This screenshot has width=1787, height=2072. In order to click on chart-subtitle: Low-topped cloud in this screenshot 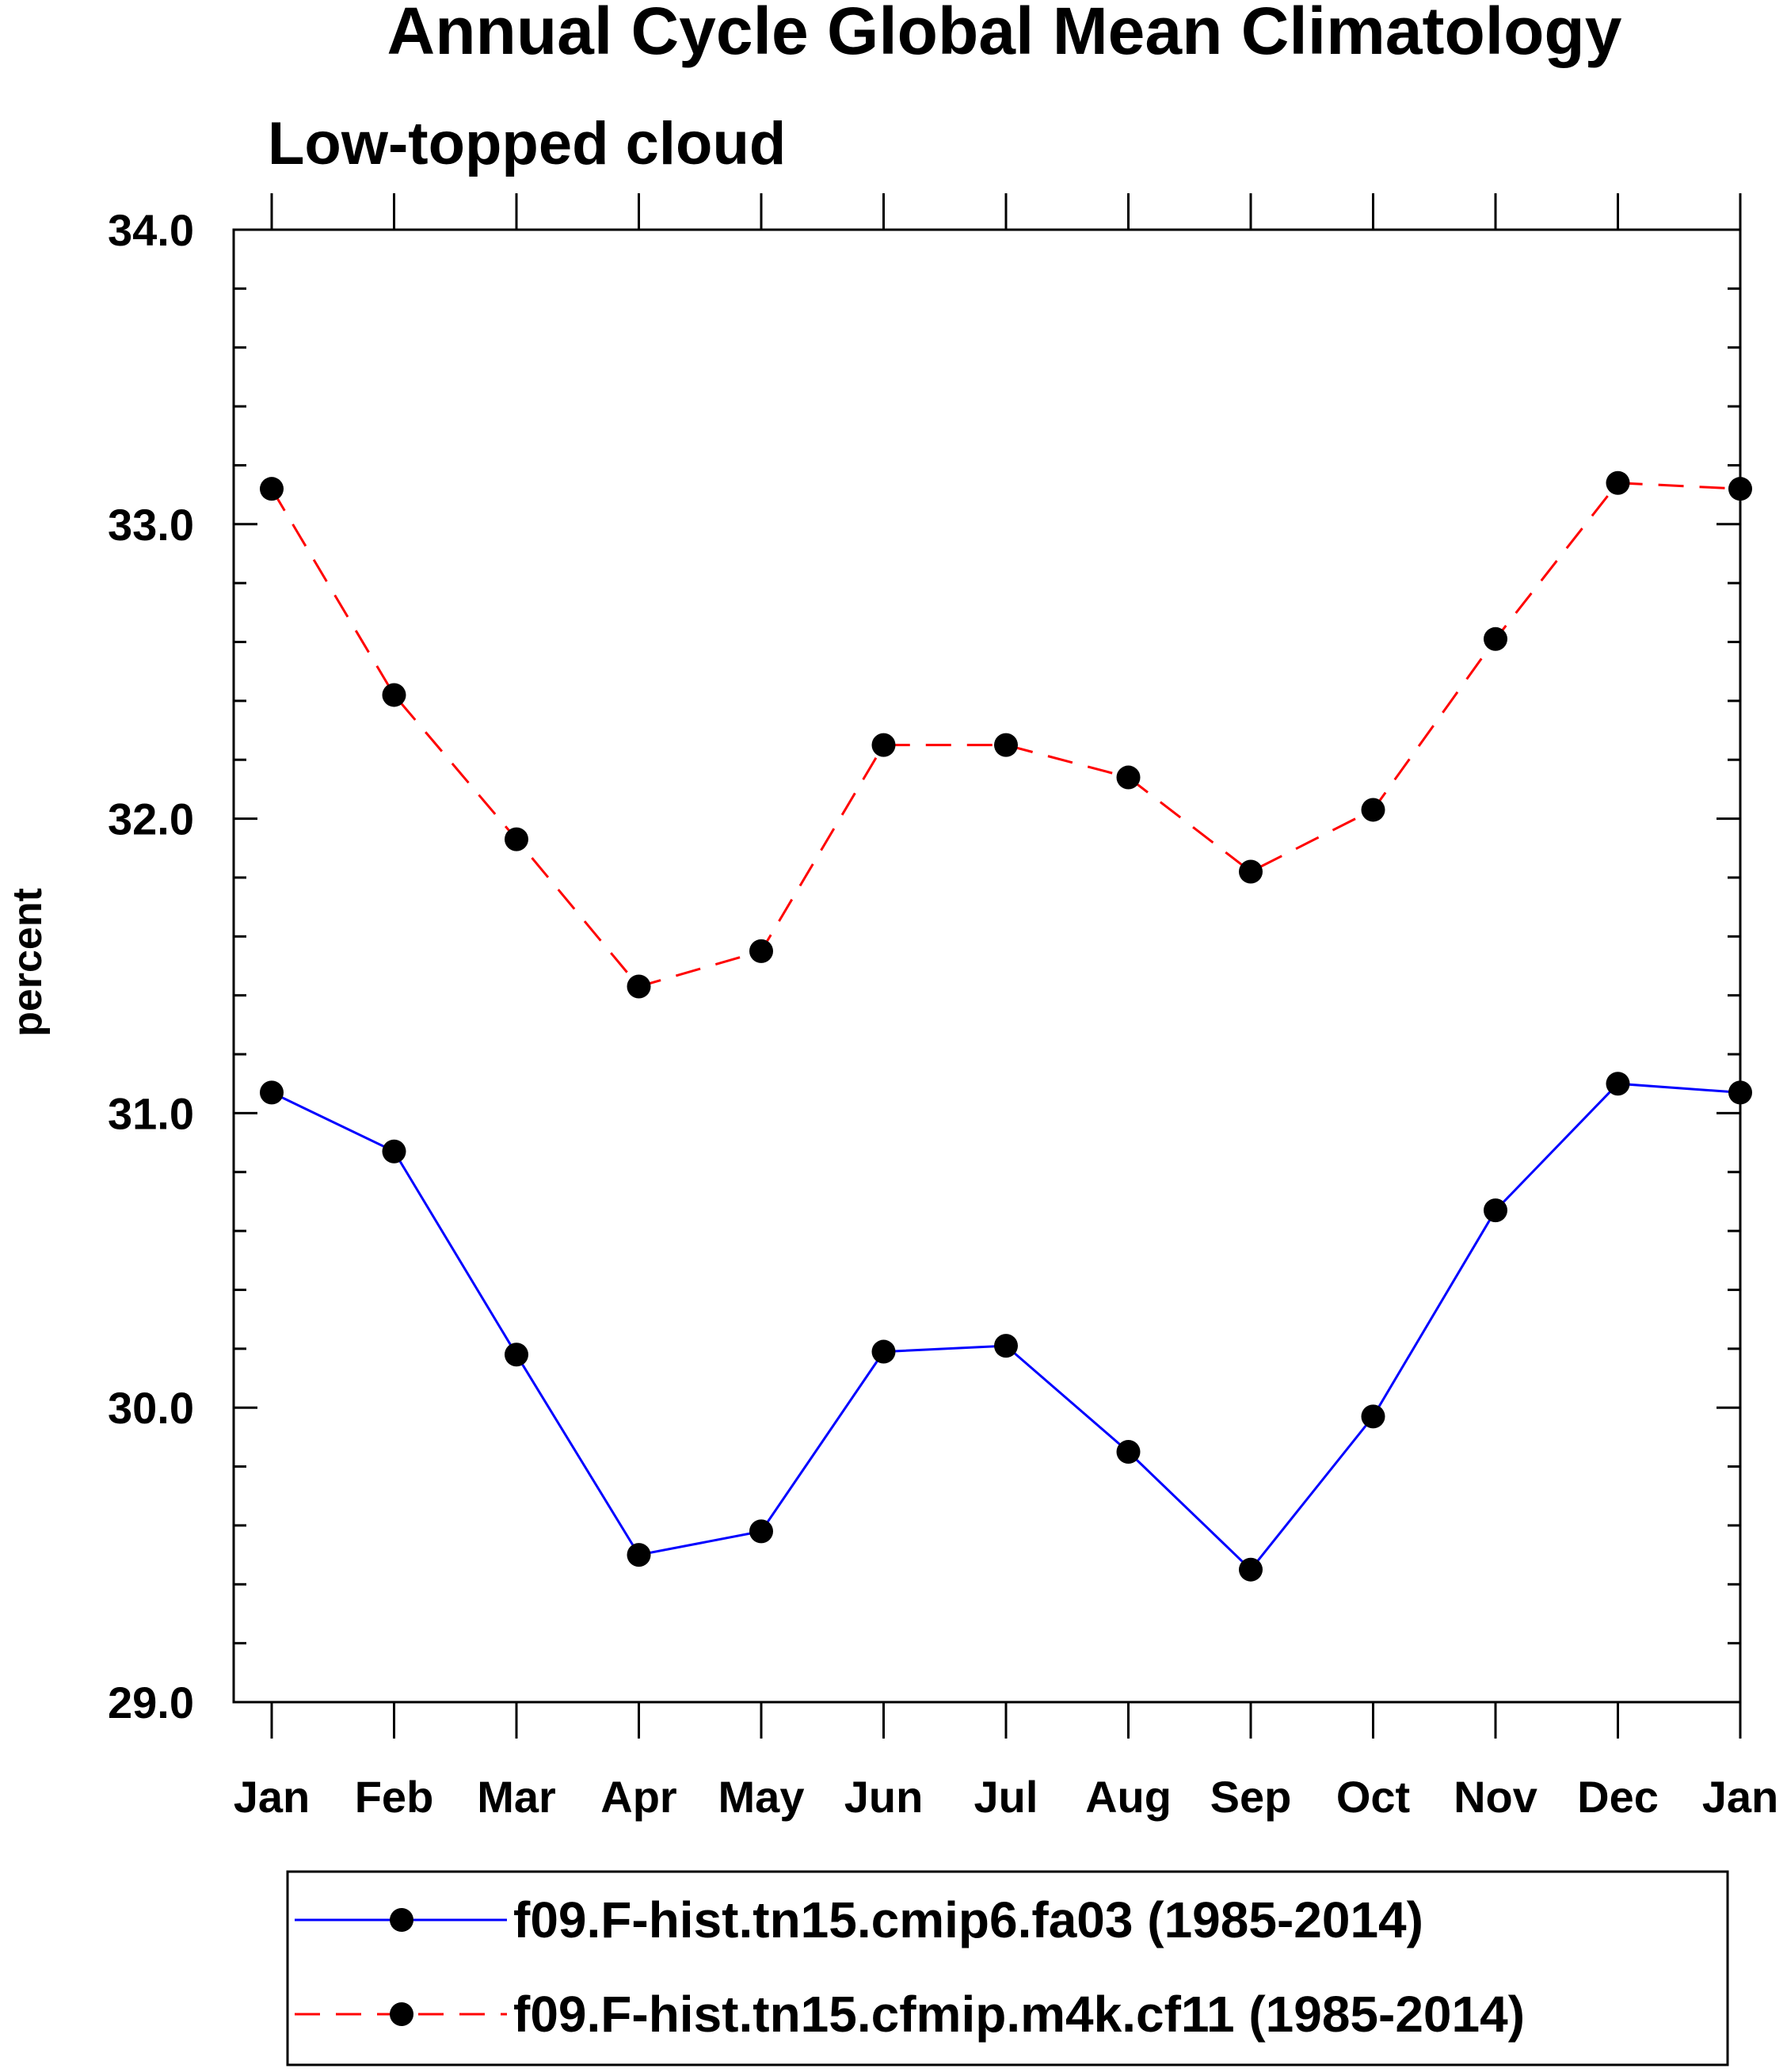, I will do `click(527, 143)`.